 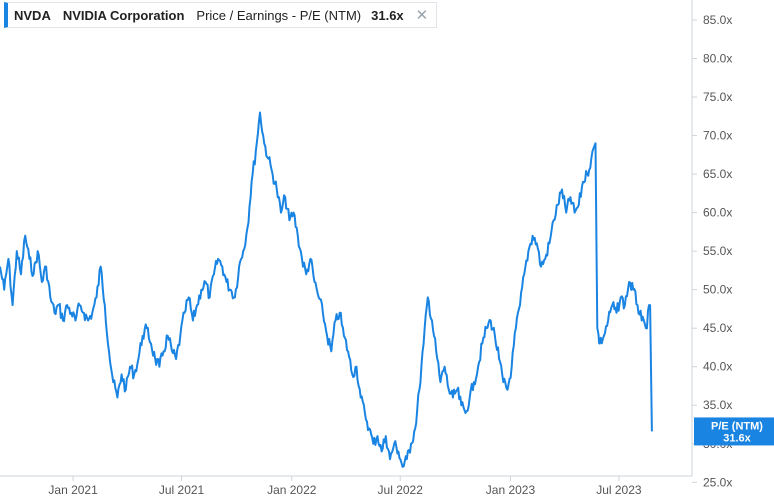 I want to click on y-tick-label: 75.0x, so click(x=717, y=97).